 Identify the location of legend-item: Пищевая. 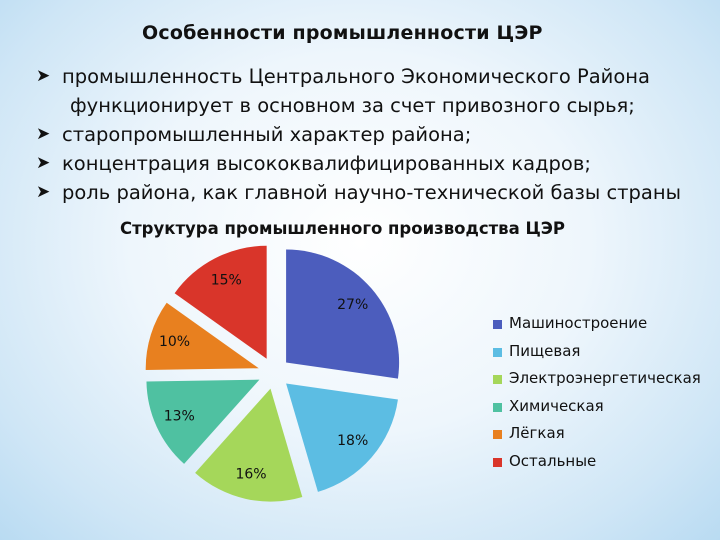
(597, 356).